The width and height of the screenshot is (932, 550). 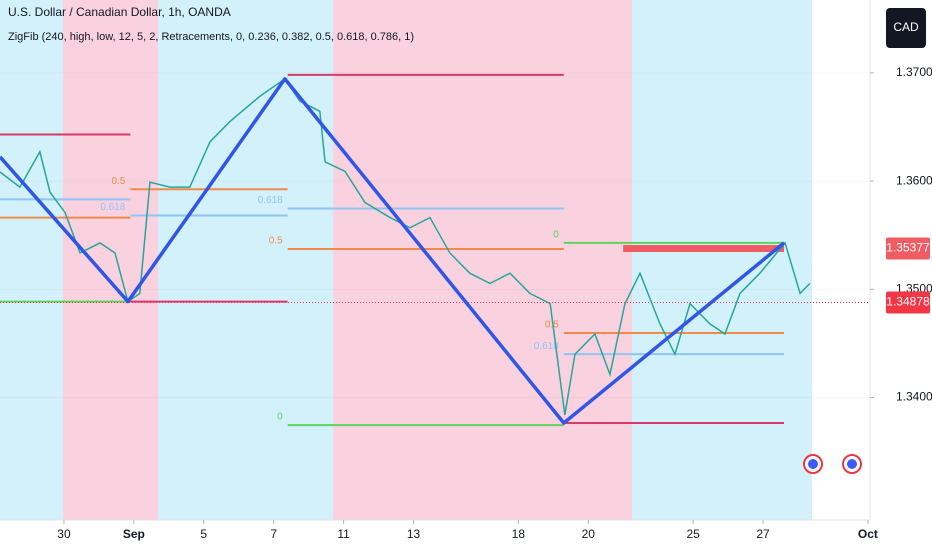 What do you see at coordinates (832, 464) in the screenshot?
I see `event-icons` at bounding box center [832, 464].